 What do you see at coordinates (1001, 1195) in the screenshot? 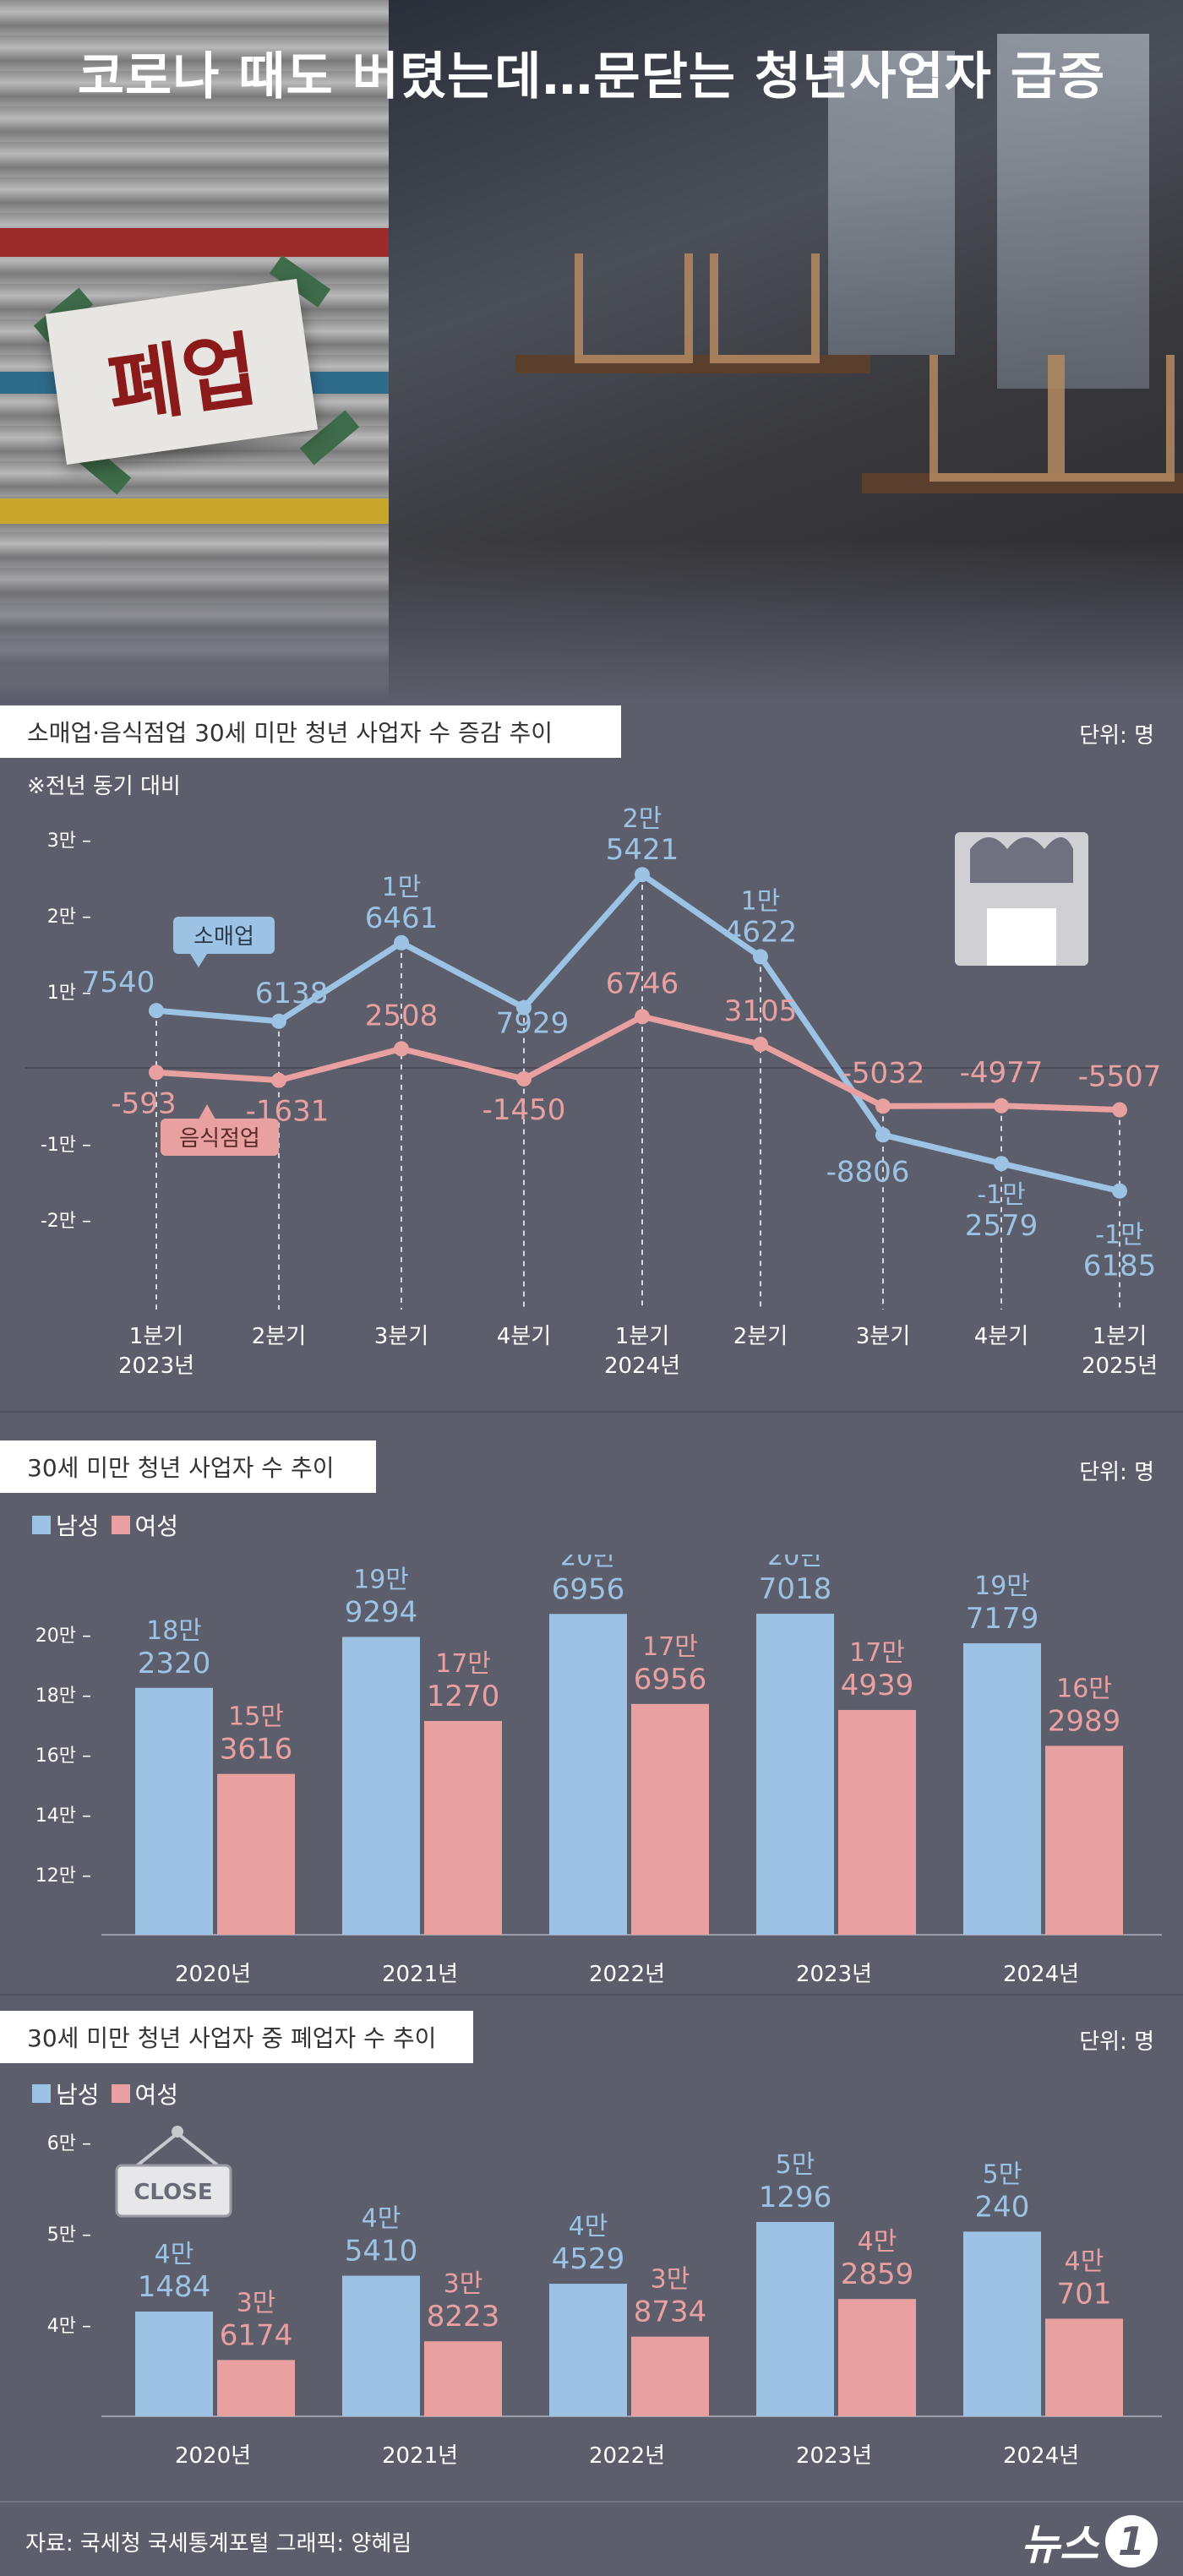
I see `retail-data-label-top: -1만` at bounding box center [1001, 1195].